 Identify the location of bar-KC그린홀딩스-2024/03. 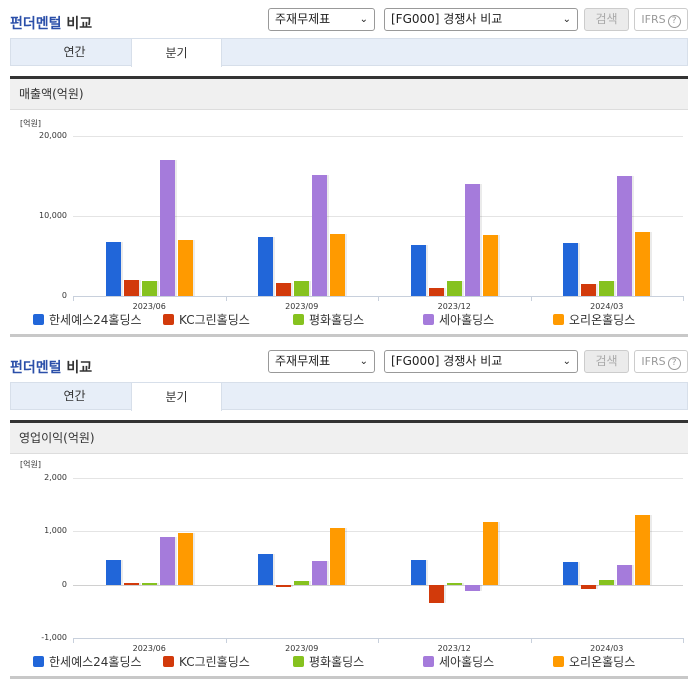
(589, 587).